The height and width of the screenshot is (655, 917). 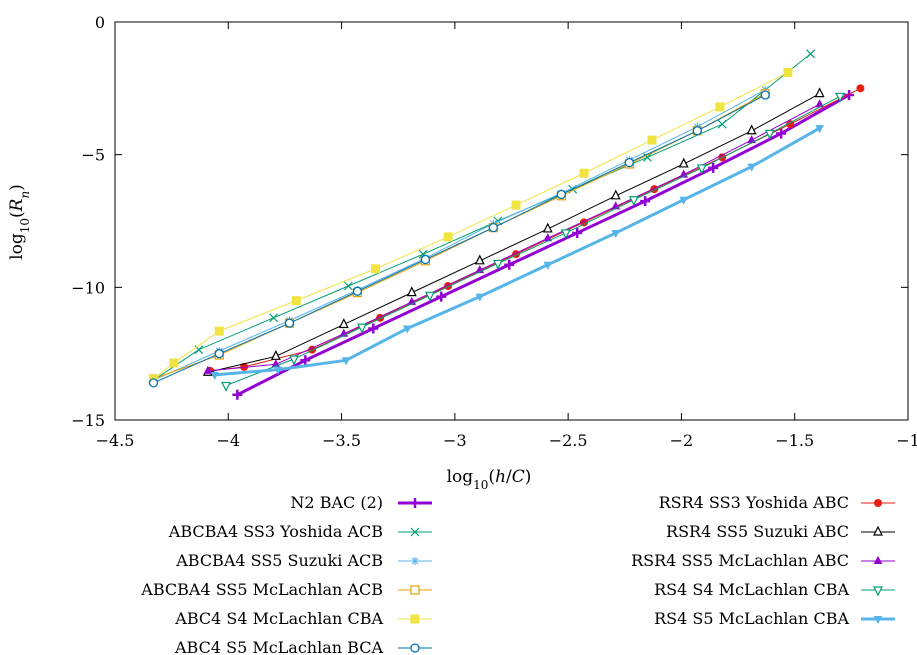 I want to click on y-axis-label: log10(Rn), so click(x=19, y=222).